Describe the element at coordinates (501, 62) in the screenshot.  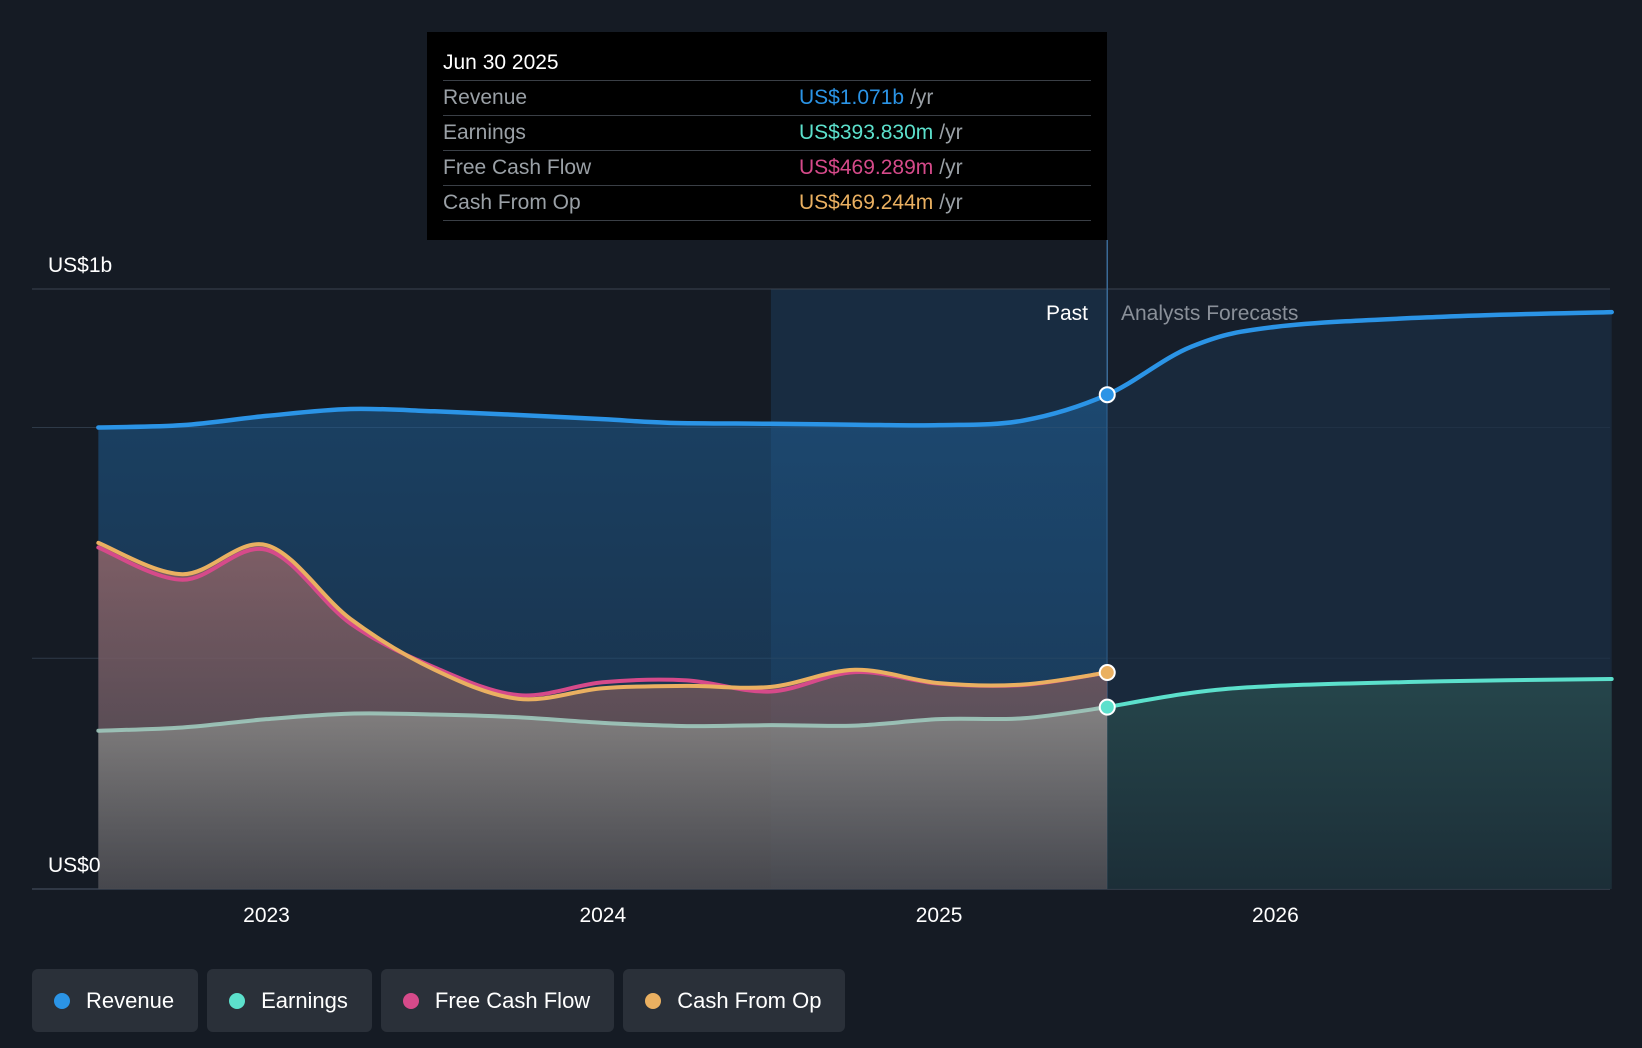
I see `tooltip-date: Jun 30 2025` at that location.